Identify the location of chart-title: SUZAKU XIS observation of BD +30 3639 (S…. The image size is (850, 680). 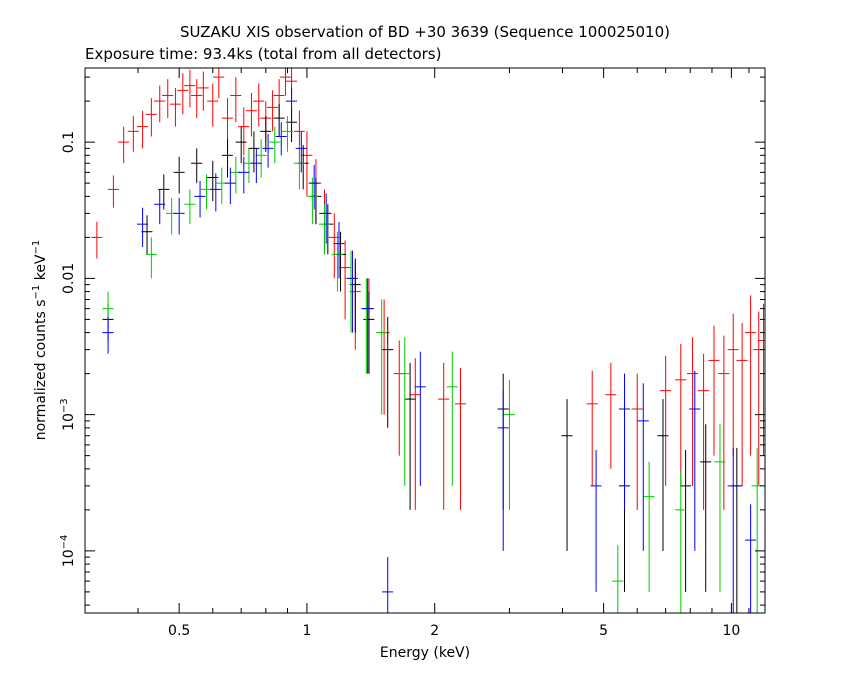
(425, 32).